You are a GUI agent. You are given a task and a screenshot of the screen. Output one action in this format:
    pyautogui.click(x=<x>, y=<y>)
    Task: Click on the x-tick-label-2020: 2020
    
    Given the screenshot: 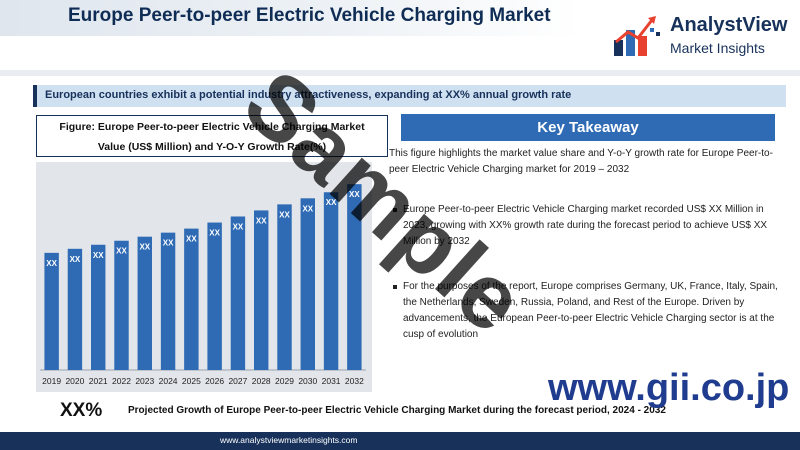 What is the action you would take?
    pyautogui.click(x=74, y=381)
    